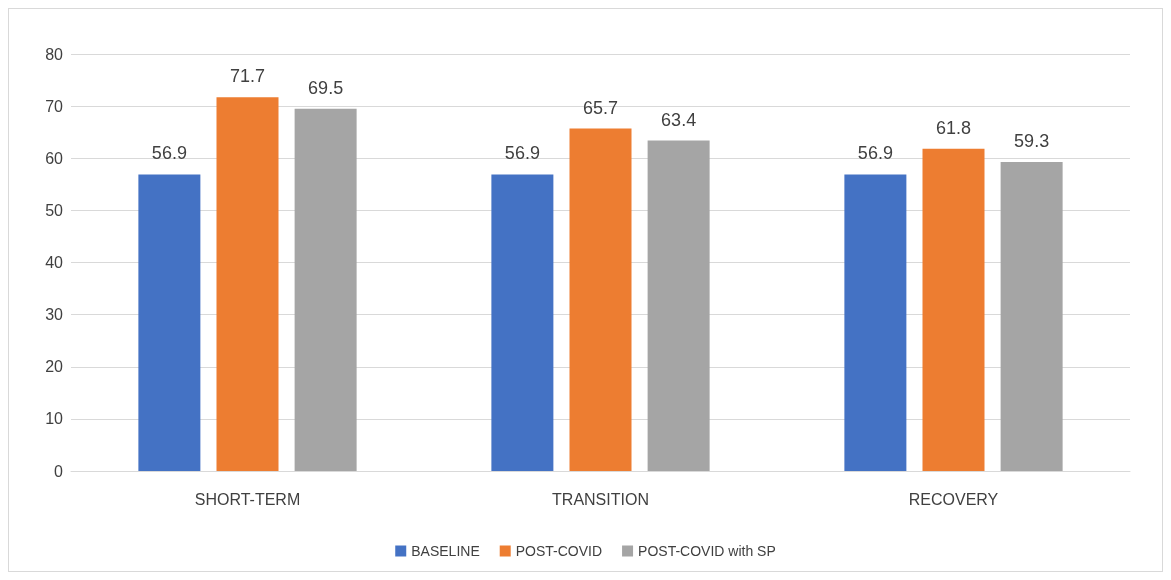 The width and height of the screenshot is (1171, 580). What do you see at coordinates (54, 262) in the screenshot?
I see `y-tick-label: 40` at bounding box center [54, 262].